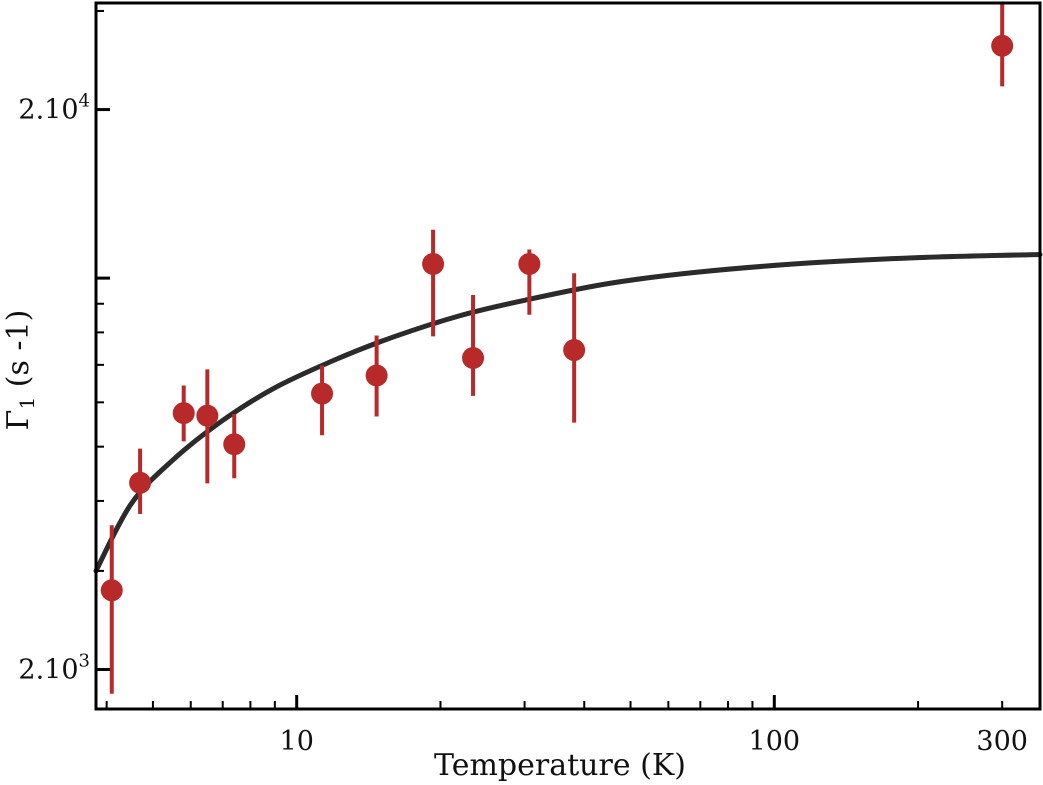 The width and height of the screenshot is (1043, 785). Describe the element at coordinates (27, 403) in the screenshot. I see `y-axis-label-subscript: 1` at that location.